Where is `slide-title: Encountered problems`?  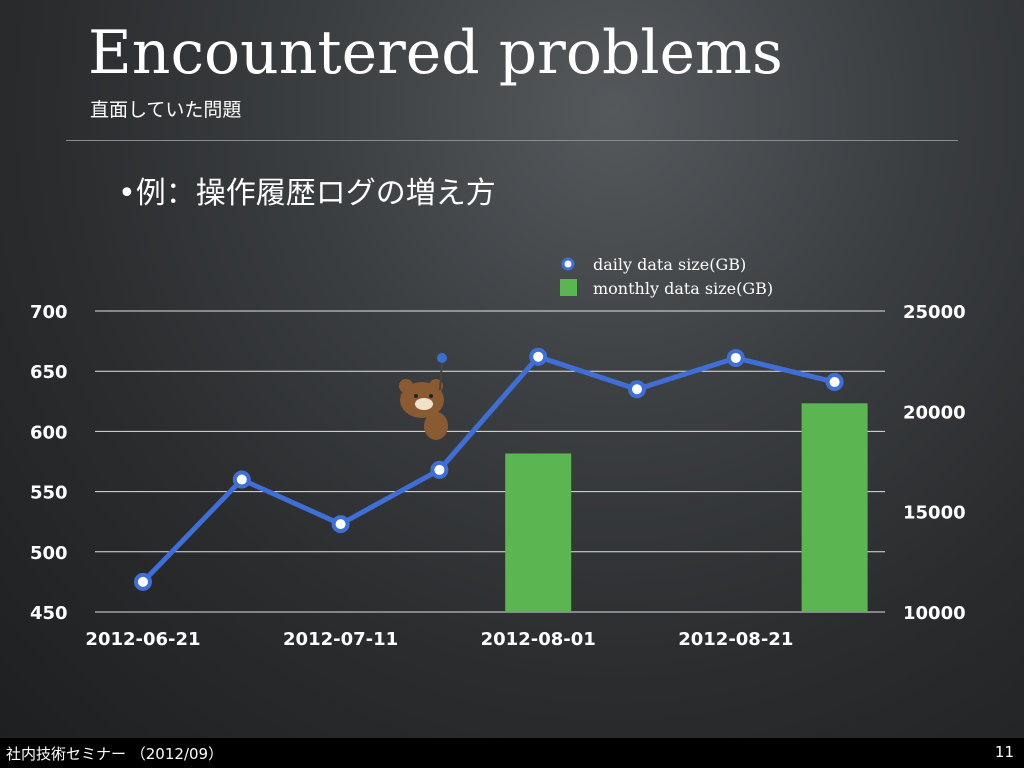 slide-title: Encountered problems is located at coordinates (435, 53).